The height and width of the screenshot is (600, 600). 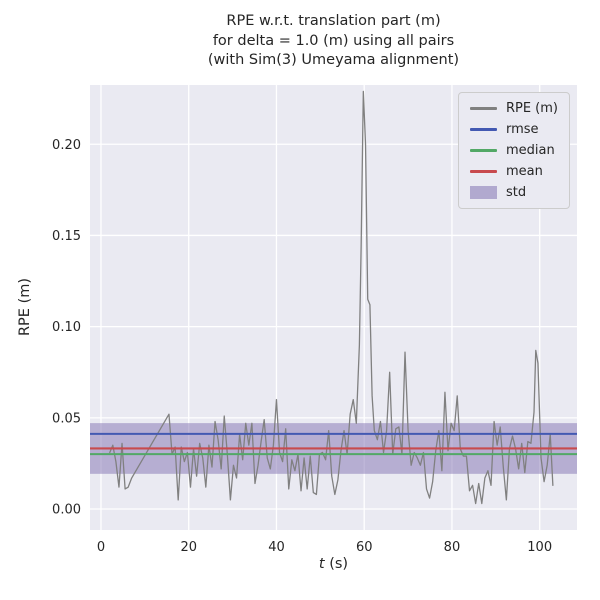 I want to click on x-axis-label-rest: (s), so click(x=336, y=564).